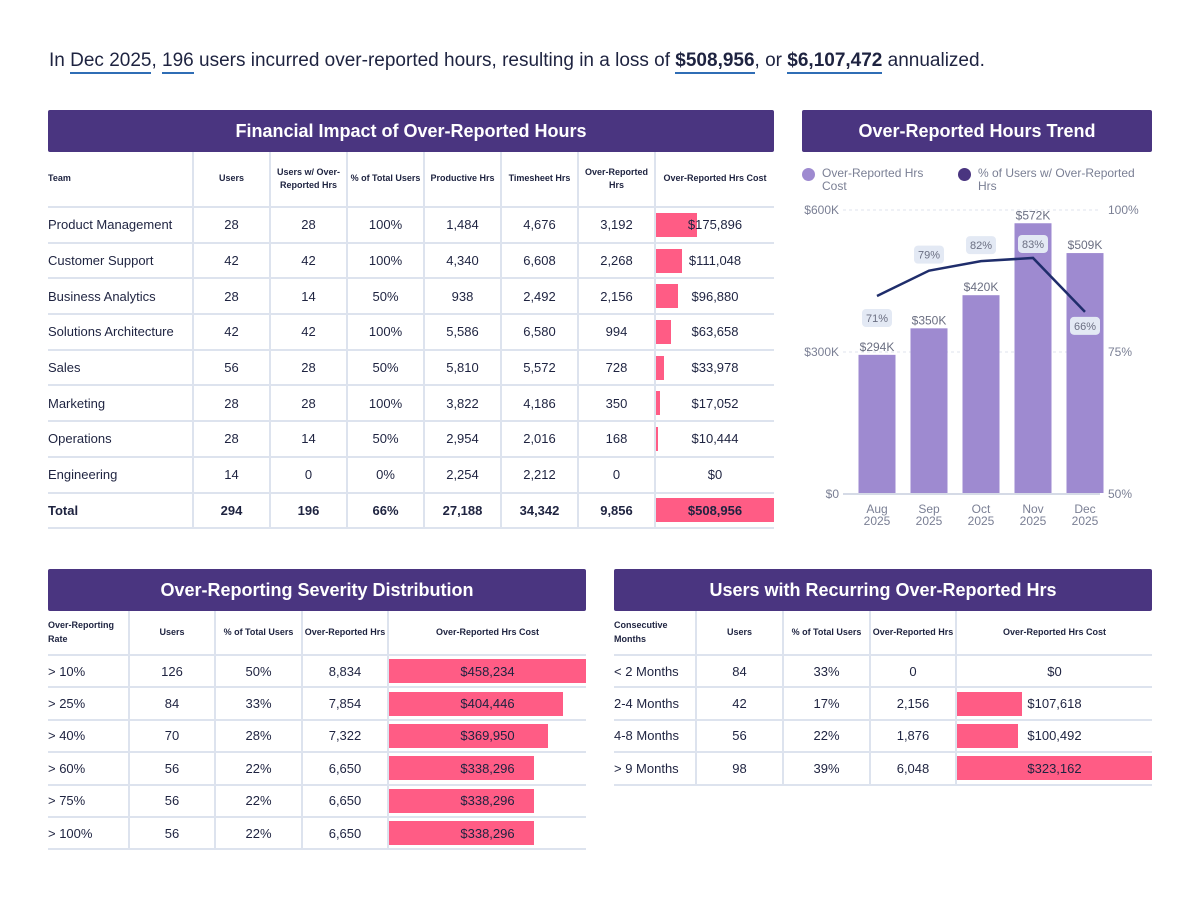  What do you see at coordinates (172, 704) in the screenshot?
I see `table-cell: 84` at bounding box center [172, 704].